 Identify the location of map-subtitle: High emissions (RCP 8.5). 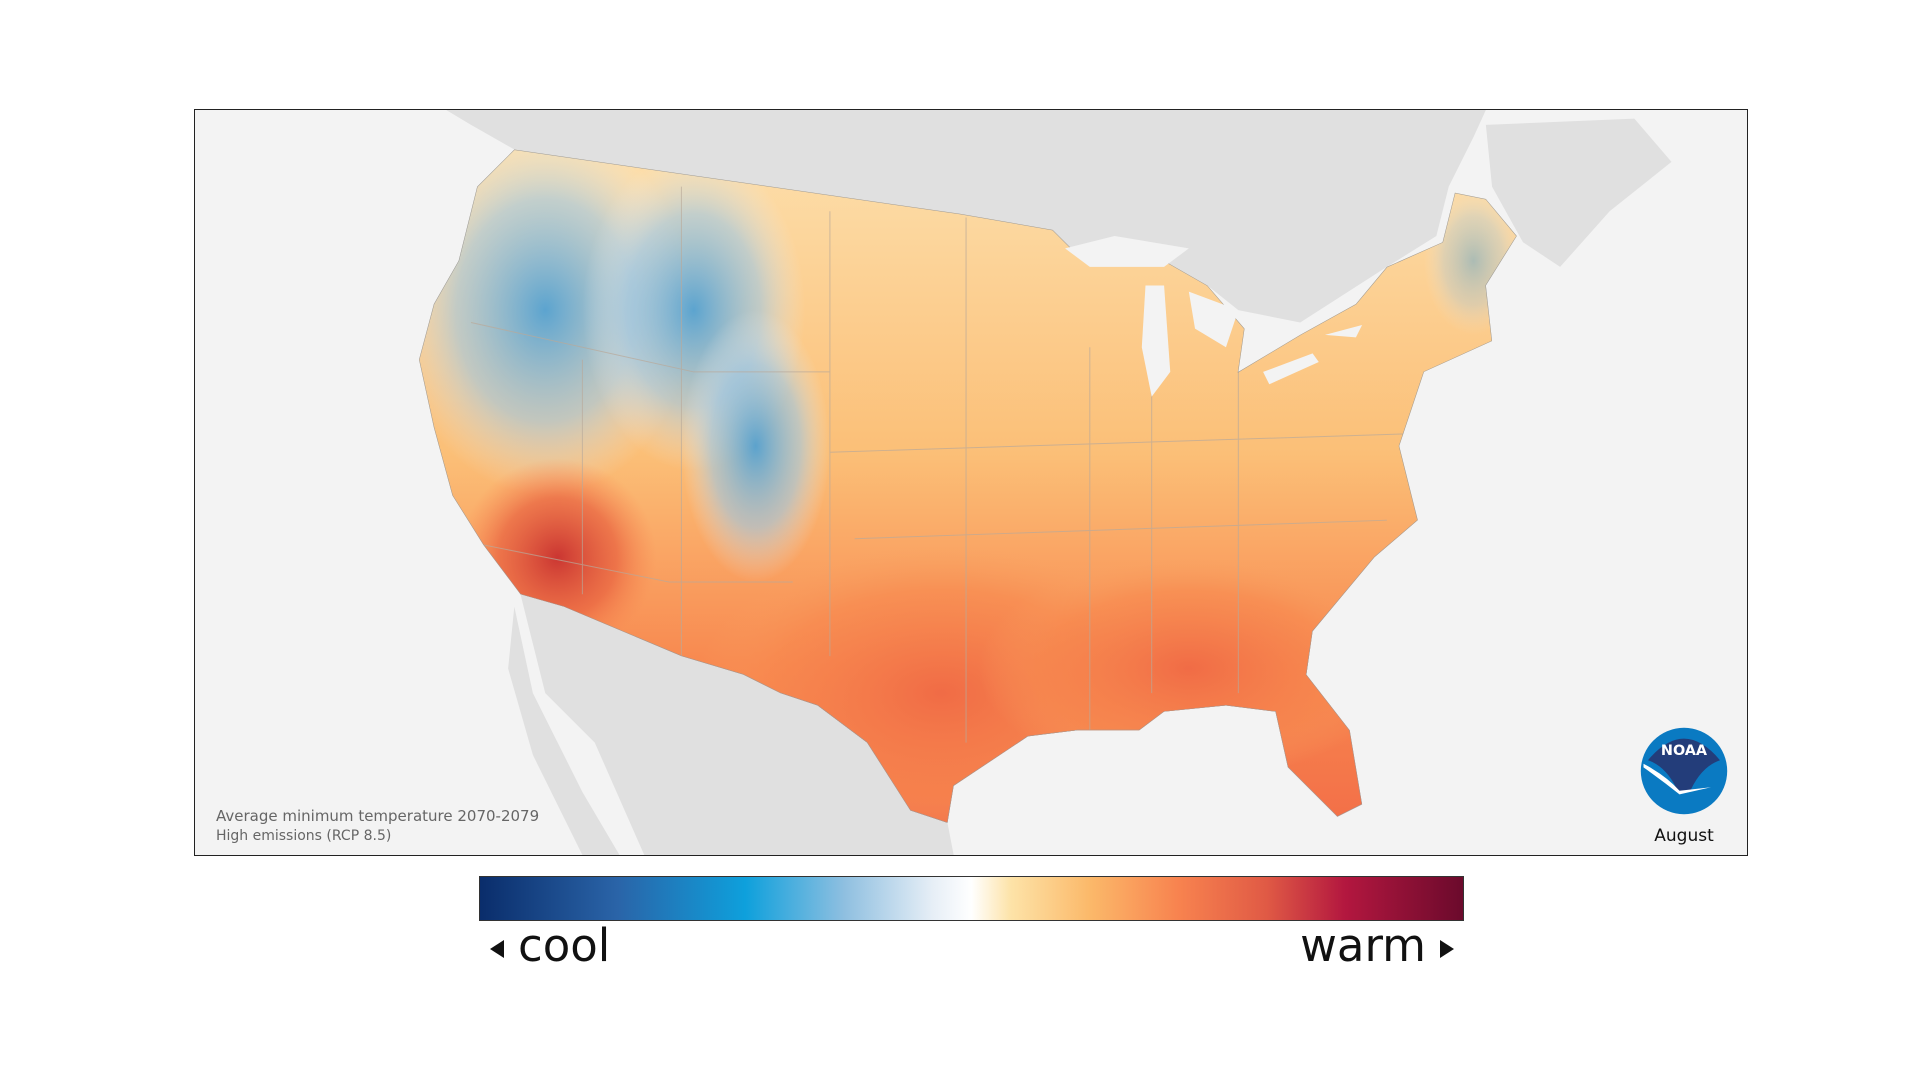
(304, 836).